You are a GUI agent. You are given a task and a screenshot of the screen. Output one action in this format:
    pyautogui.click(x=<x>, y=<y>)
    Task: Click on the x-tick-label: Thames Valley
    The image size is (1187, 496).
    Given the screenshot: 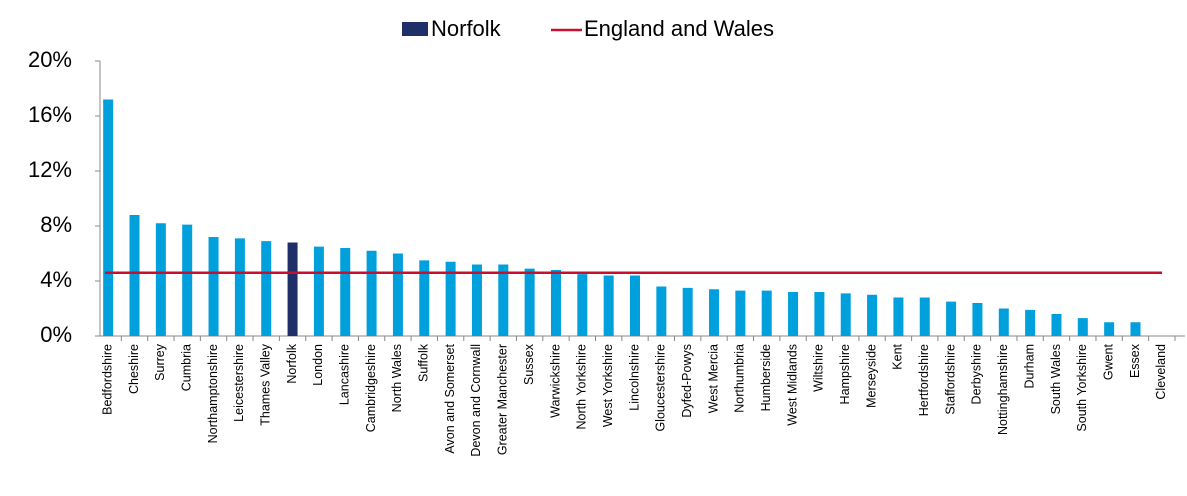 What is the action you would take?
    pyautogui.click(x=266, y=384)
    